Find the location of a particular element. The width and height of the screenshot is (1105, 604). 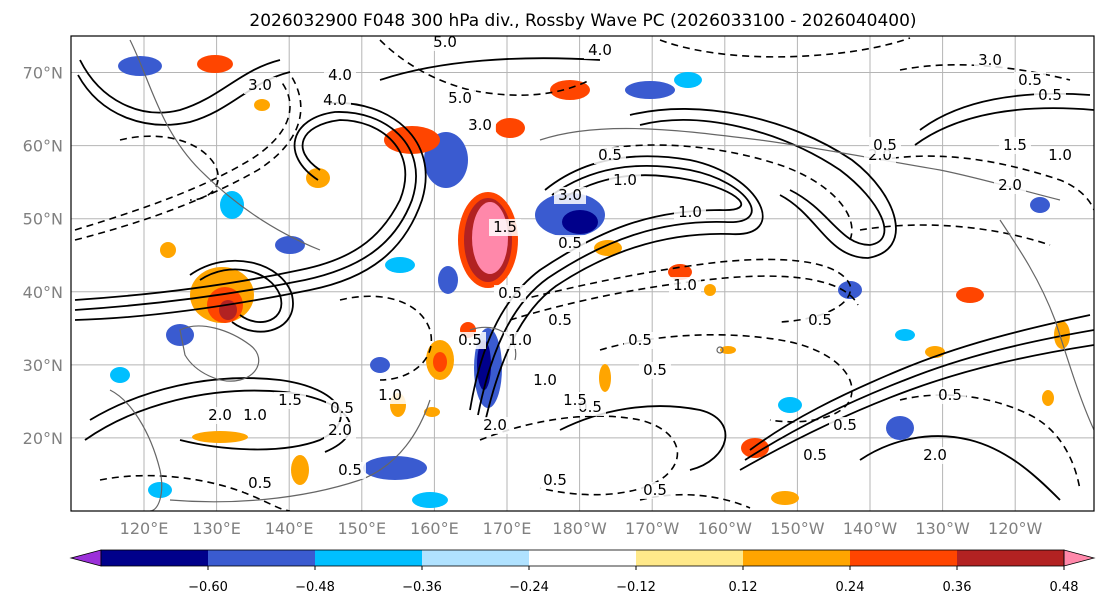

lat-tick-label: 70°N is located at coordinates (43, 73).